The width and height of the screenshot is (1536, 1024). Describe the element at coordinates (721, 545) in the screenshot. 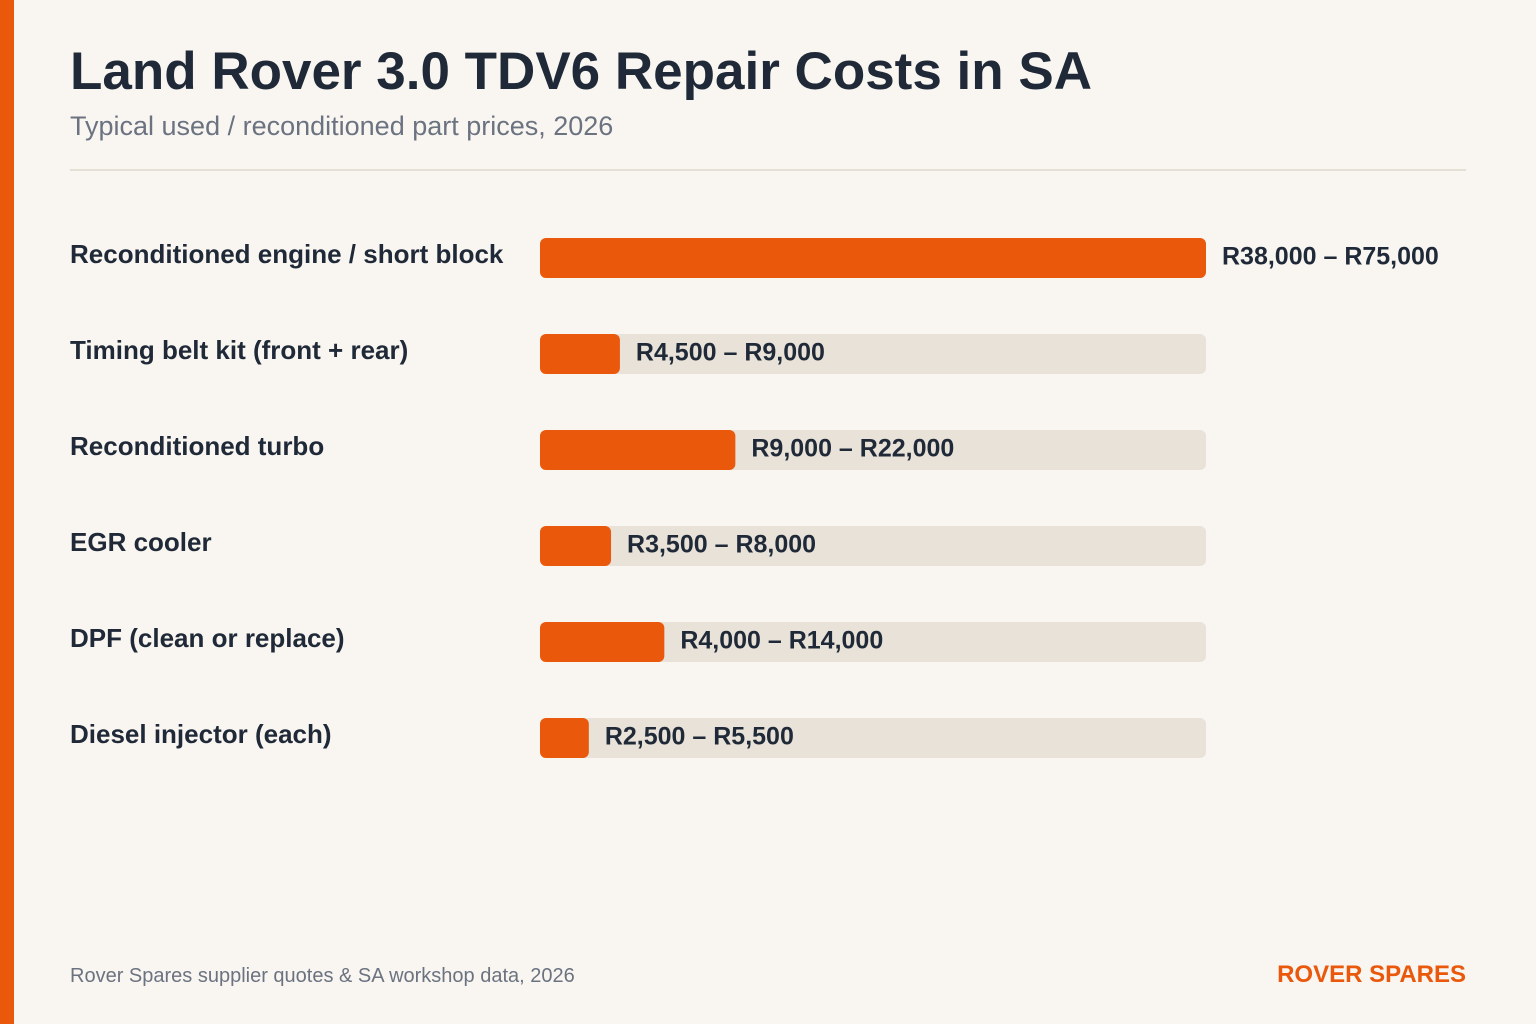

I see `value-label: R3,500 – R8,000` at that location.